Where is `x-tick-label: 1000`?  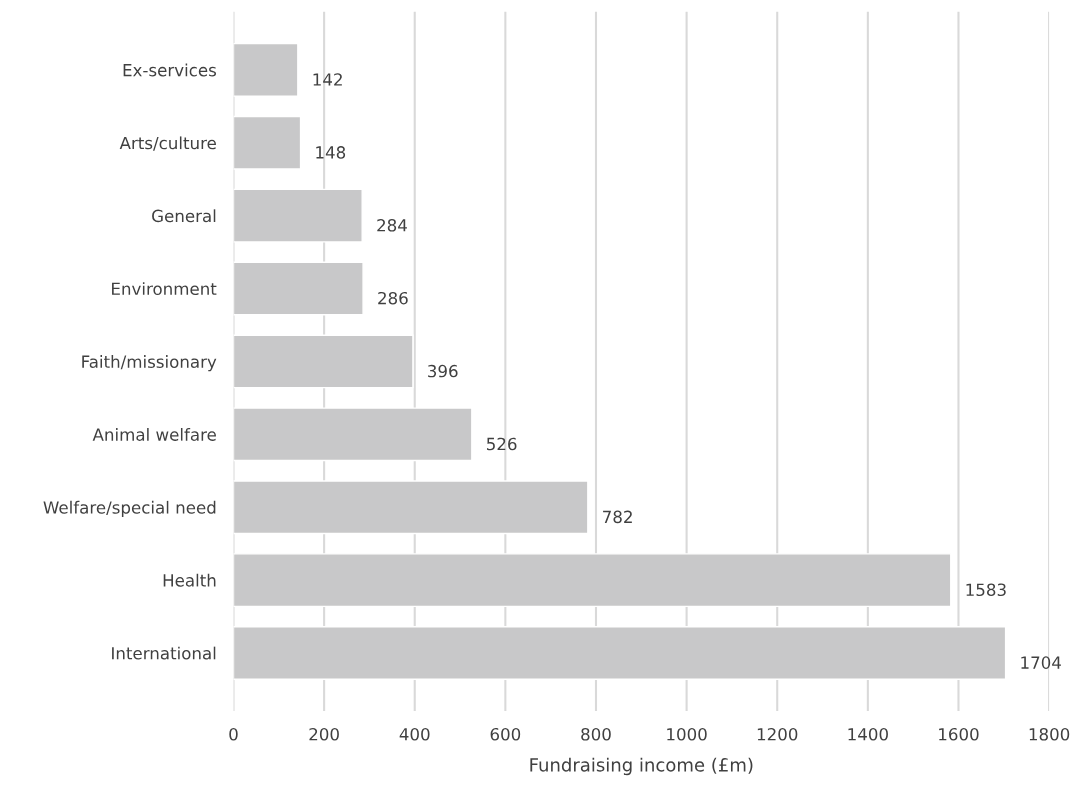
x-tick-label: 1000 is located at coordinates (687, 734).